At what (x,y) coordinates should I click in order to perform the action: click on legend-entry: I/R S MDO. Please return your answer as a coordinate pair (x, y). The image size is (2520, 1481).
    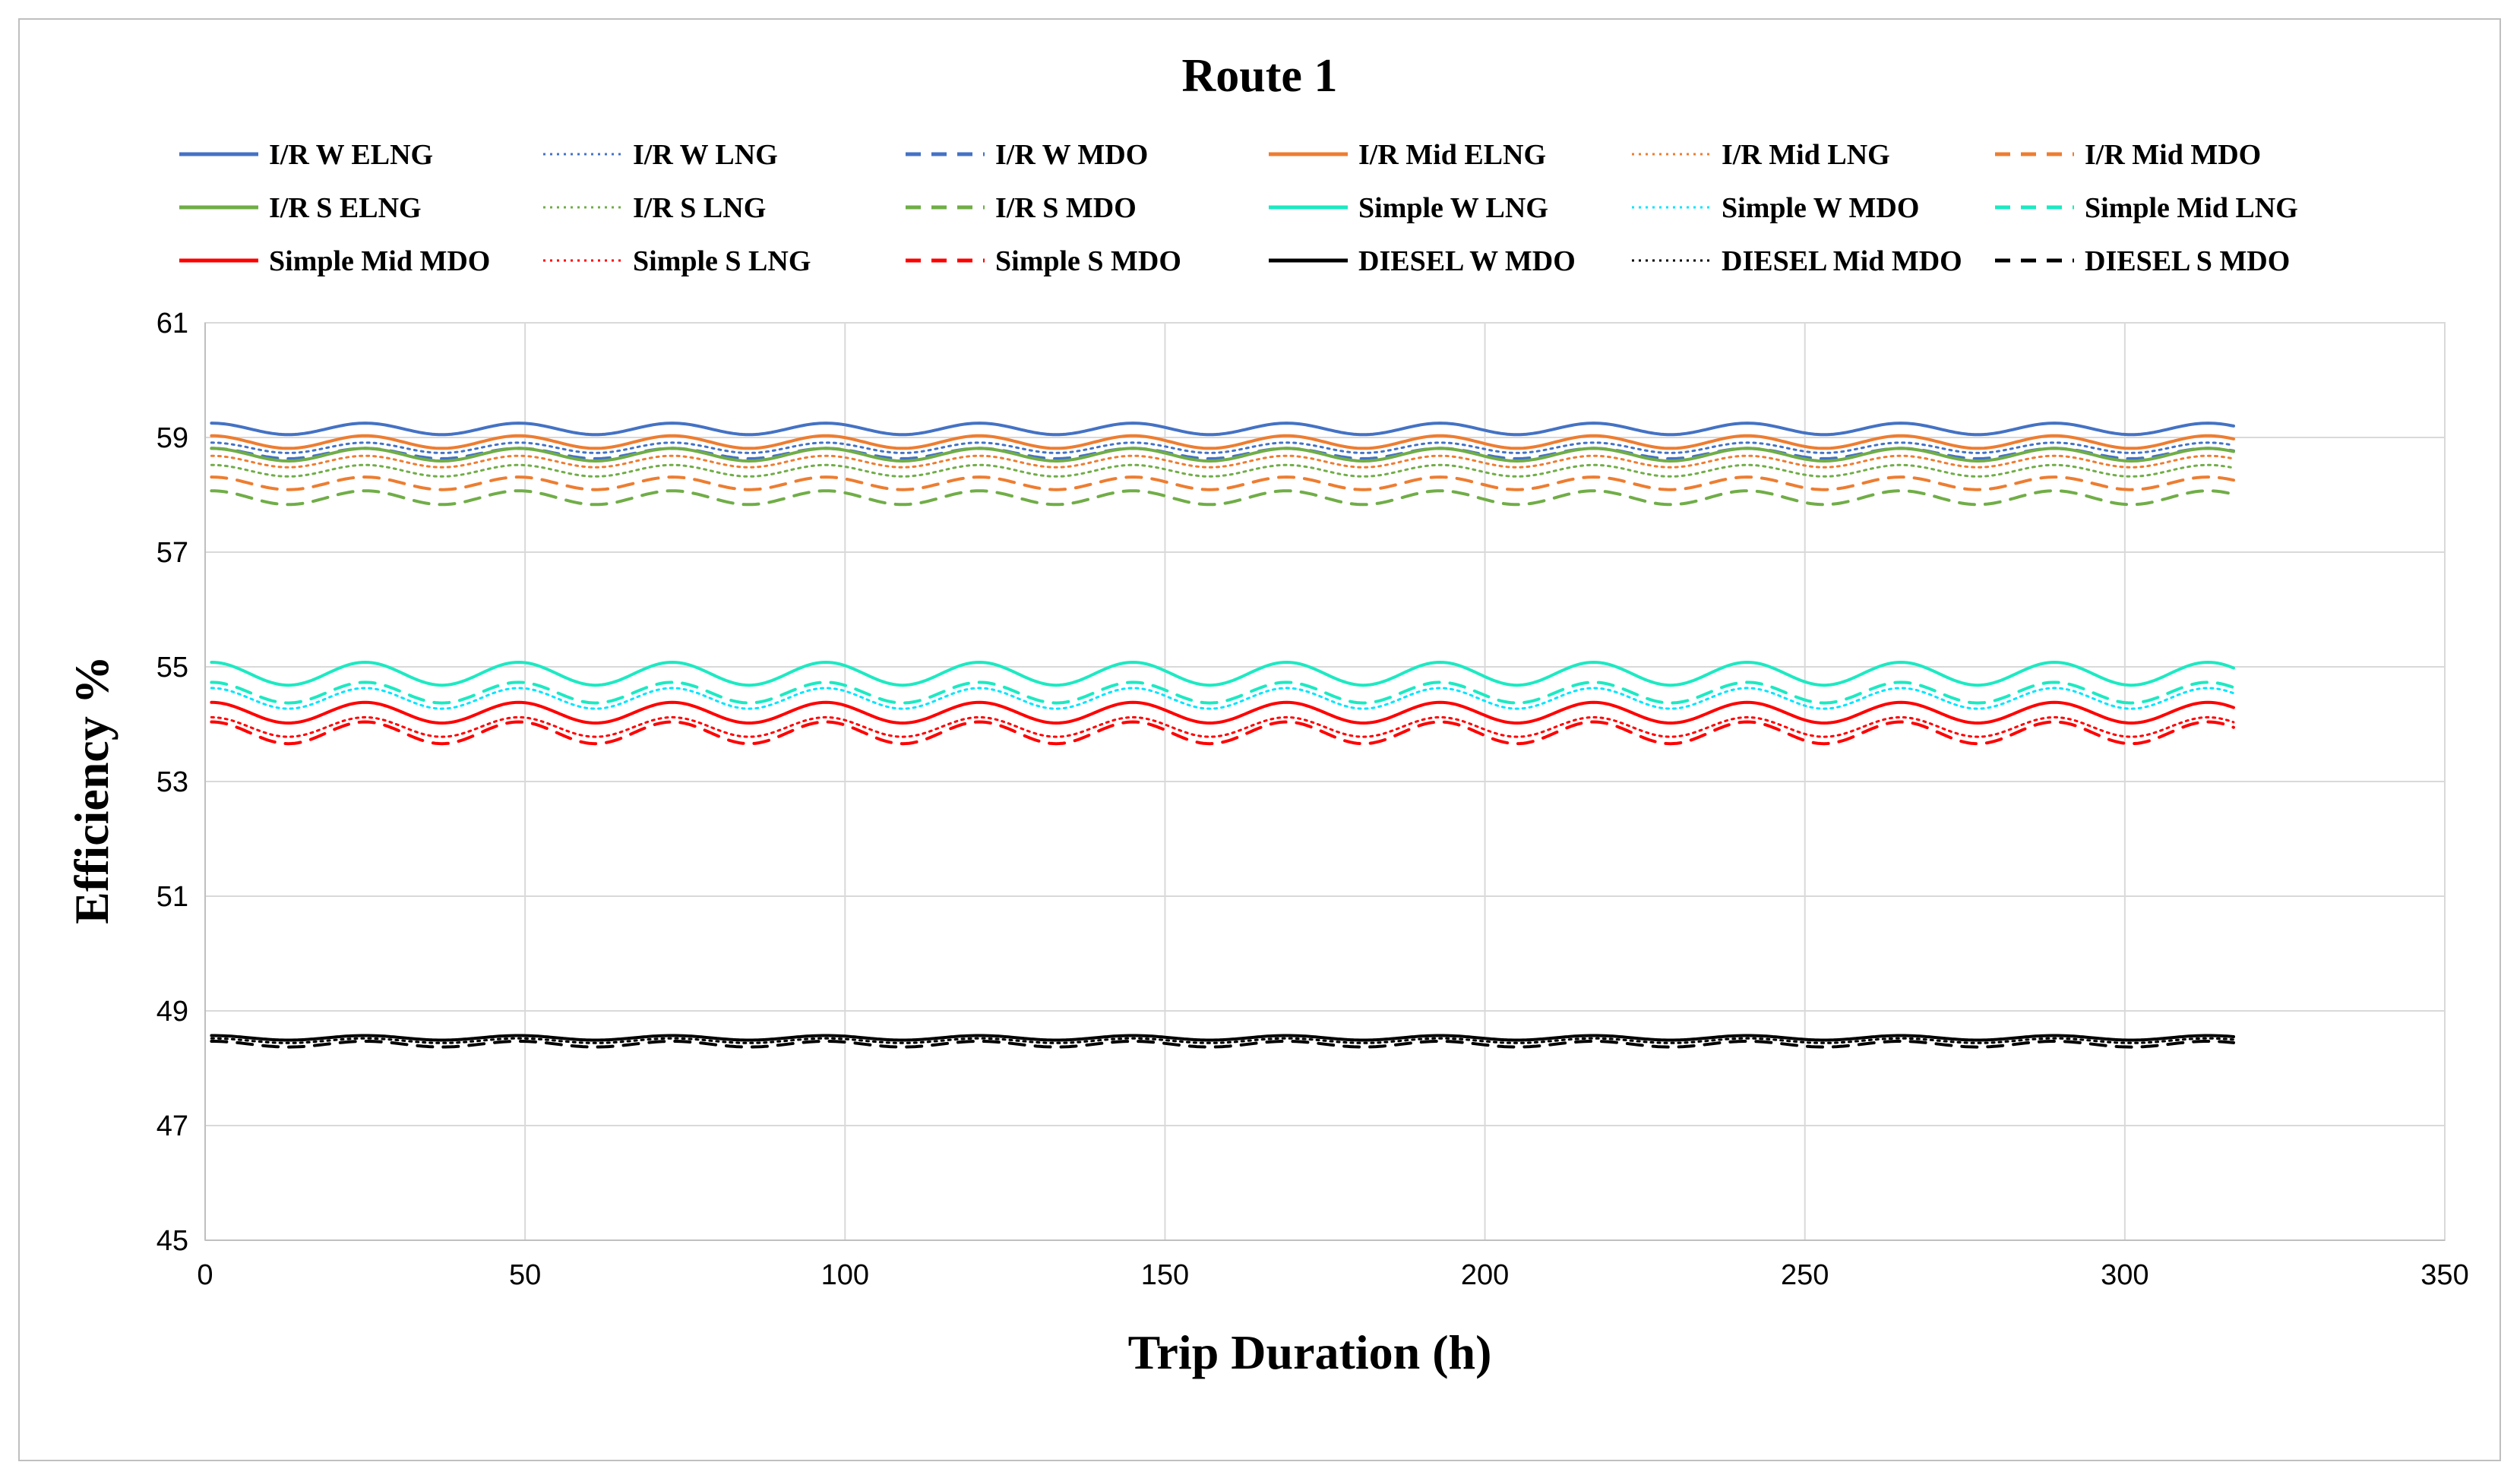
    Looking at the image, I should click on (1021, 208).